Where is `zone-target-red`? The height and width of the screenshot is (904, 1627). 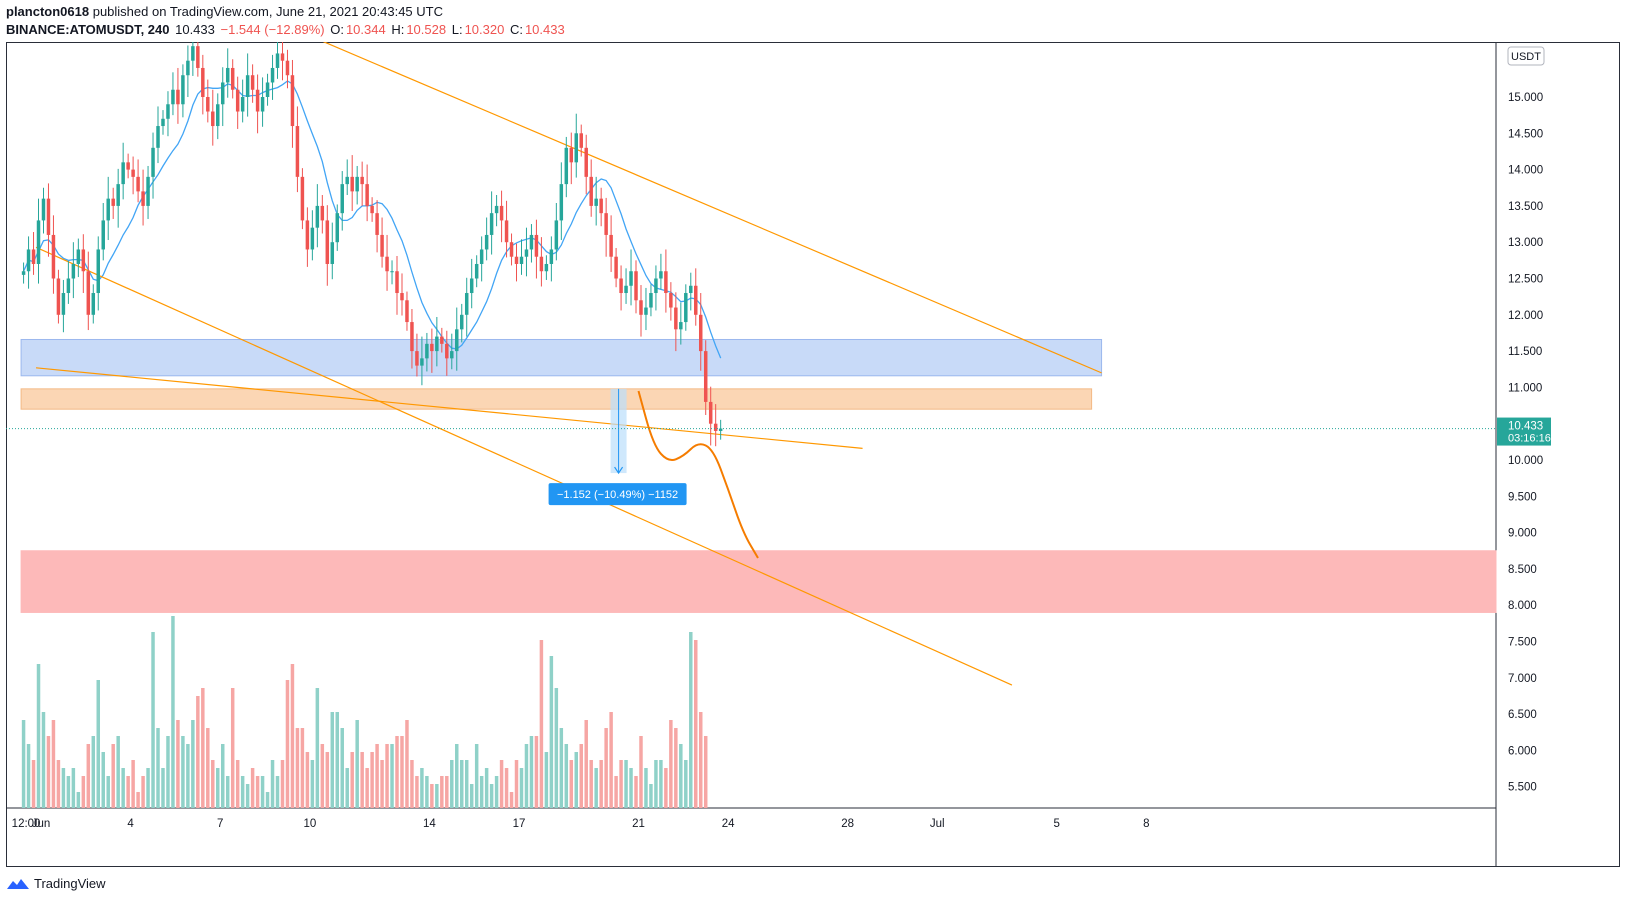
zone-target-red is located at coordinates (758, 581).